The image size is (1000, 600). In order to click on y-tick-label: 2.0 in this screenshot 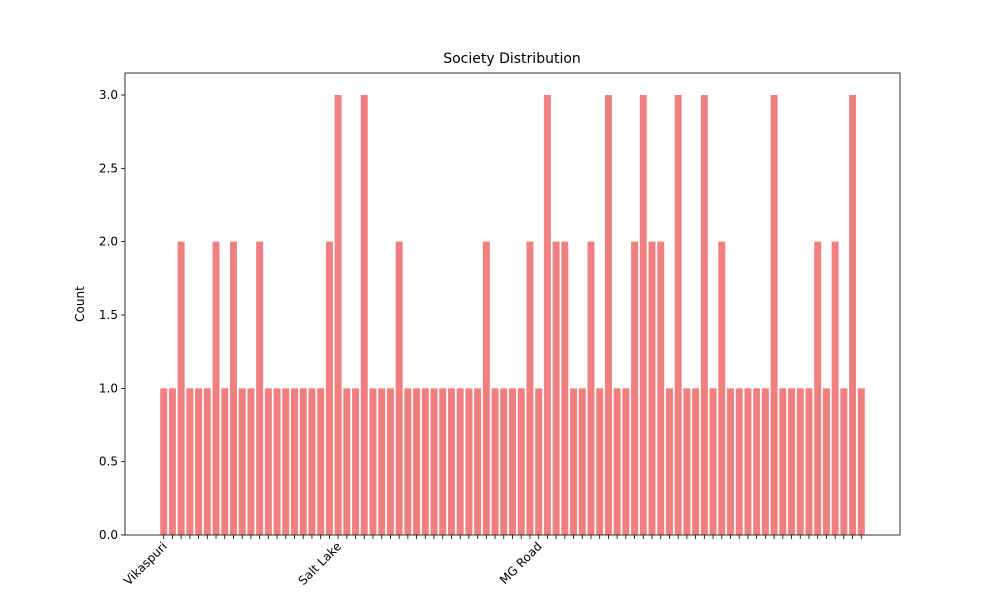, I will do `click(108, 242)`.